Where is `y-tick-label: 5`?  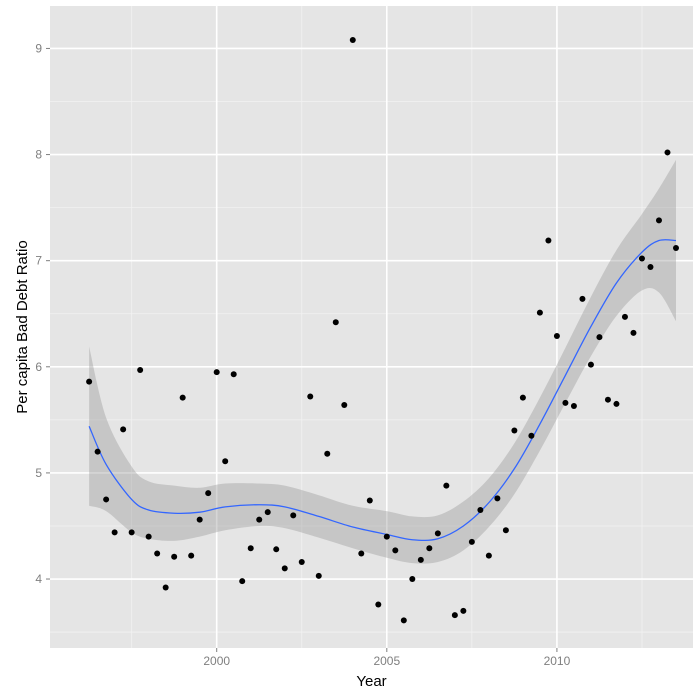
y-tick-label: 5 is located at coordinates (38, 473).